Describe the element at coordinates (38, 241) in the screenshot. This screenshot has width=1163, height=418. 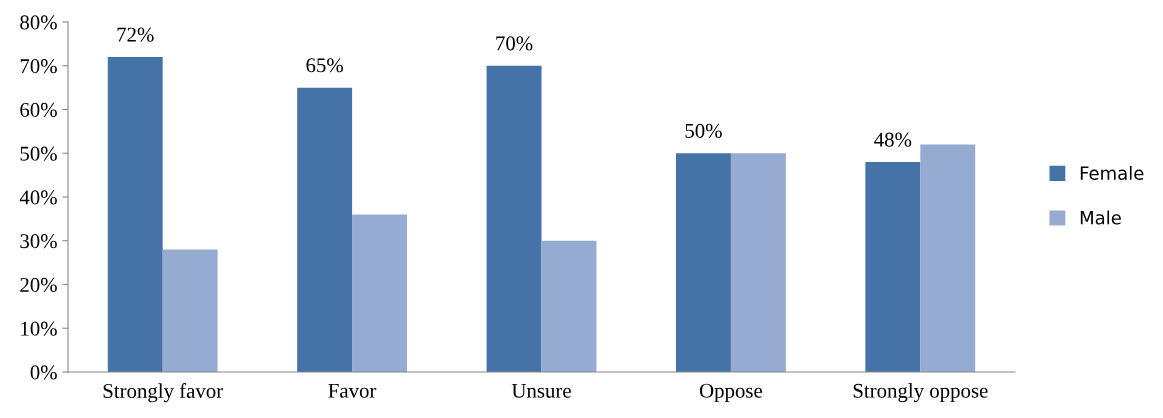
I see `y-tick-label: 30%` at that location.